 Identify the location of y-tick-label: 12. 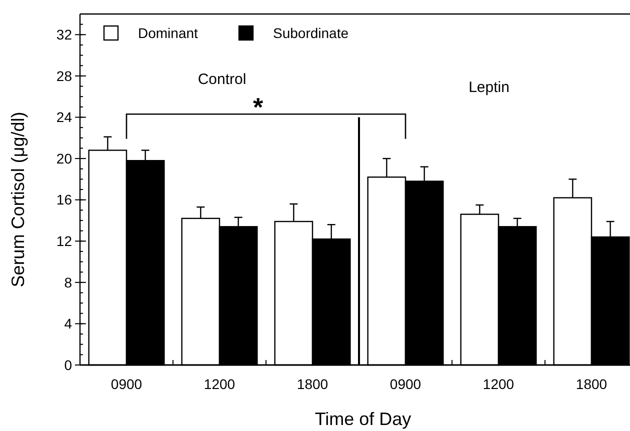
(64, 241).